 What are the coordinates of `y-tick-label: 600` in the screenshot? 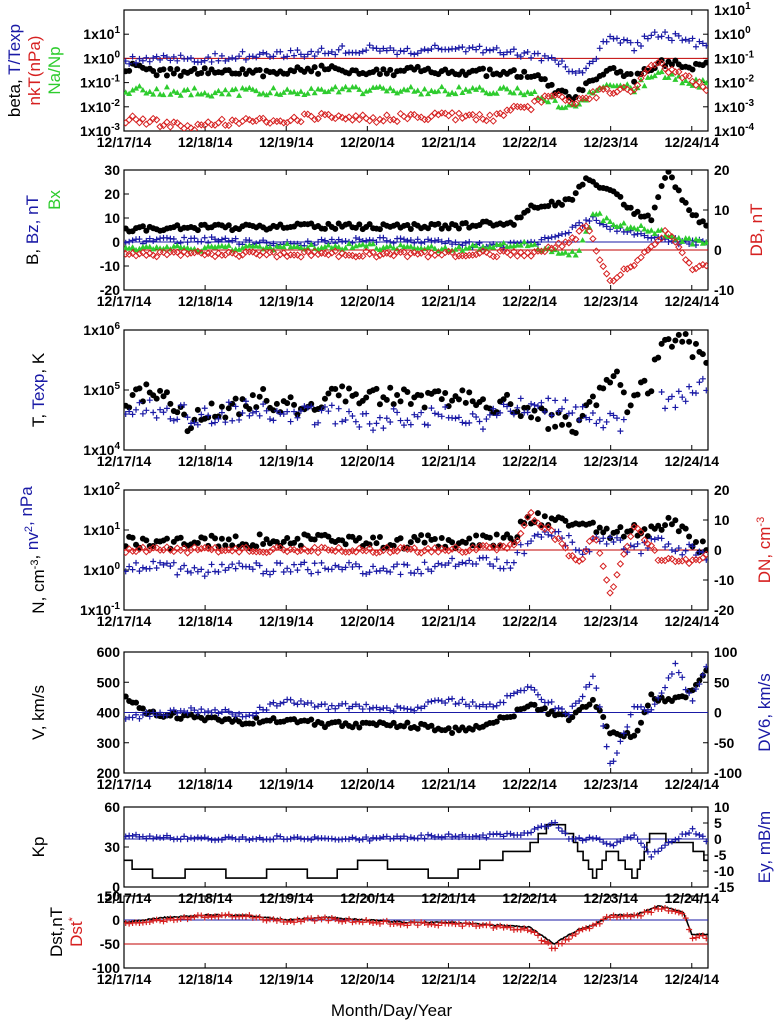 It's located at (109, 652).